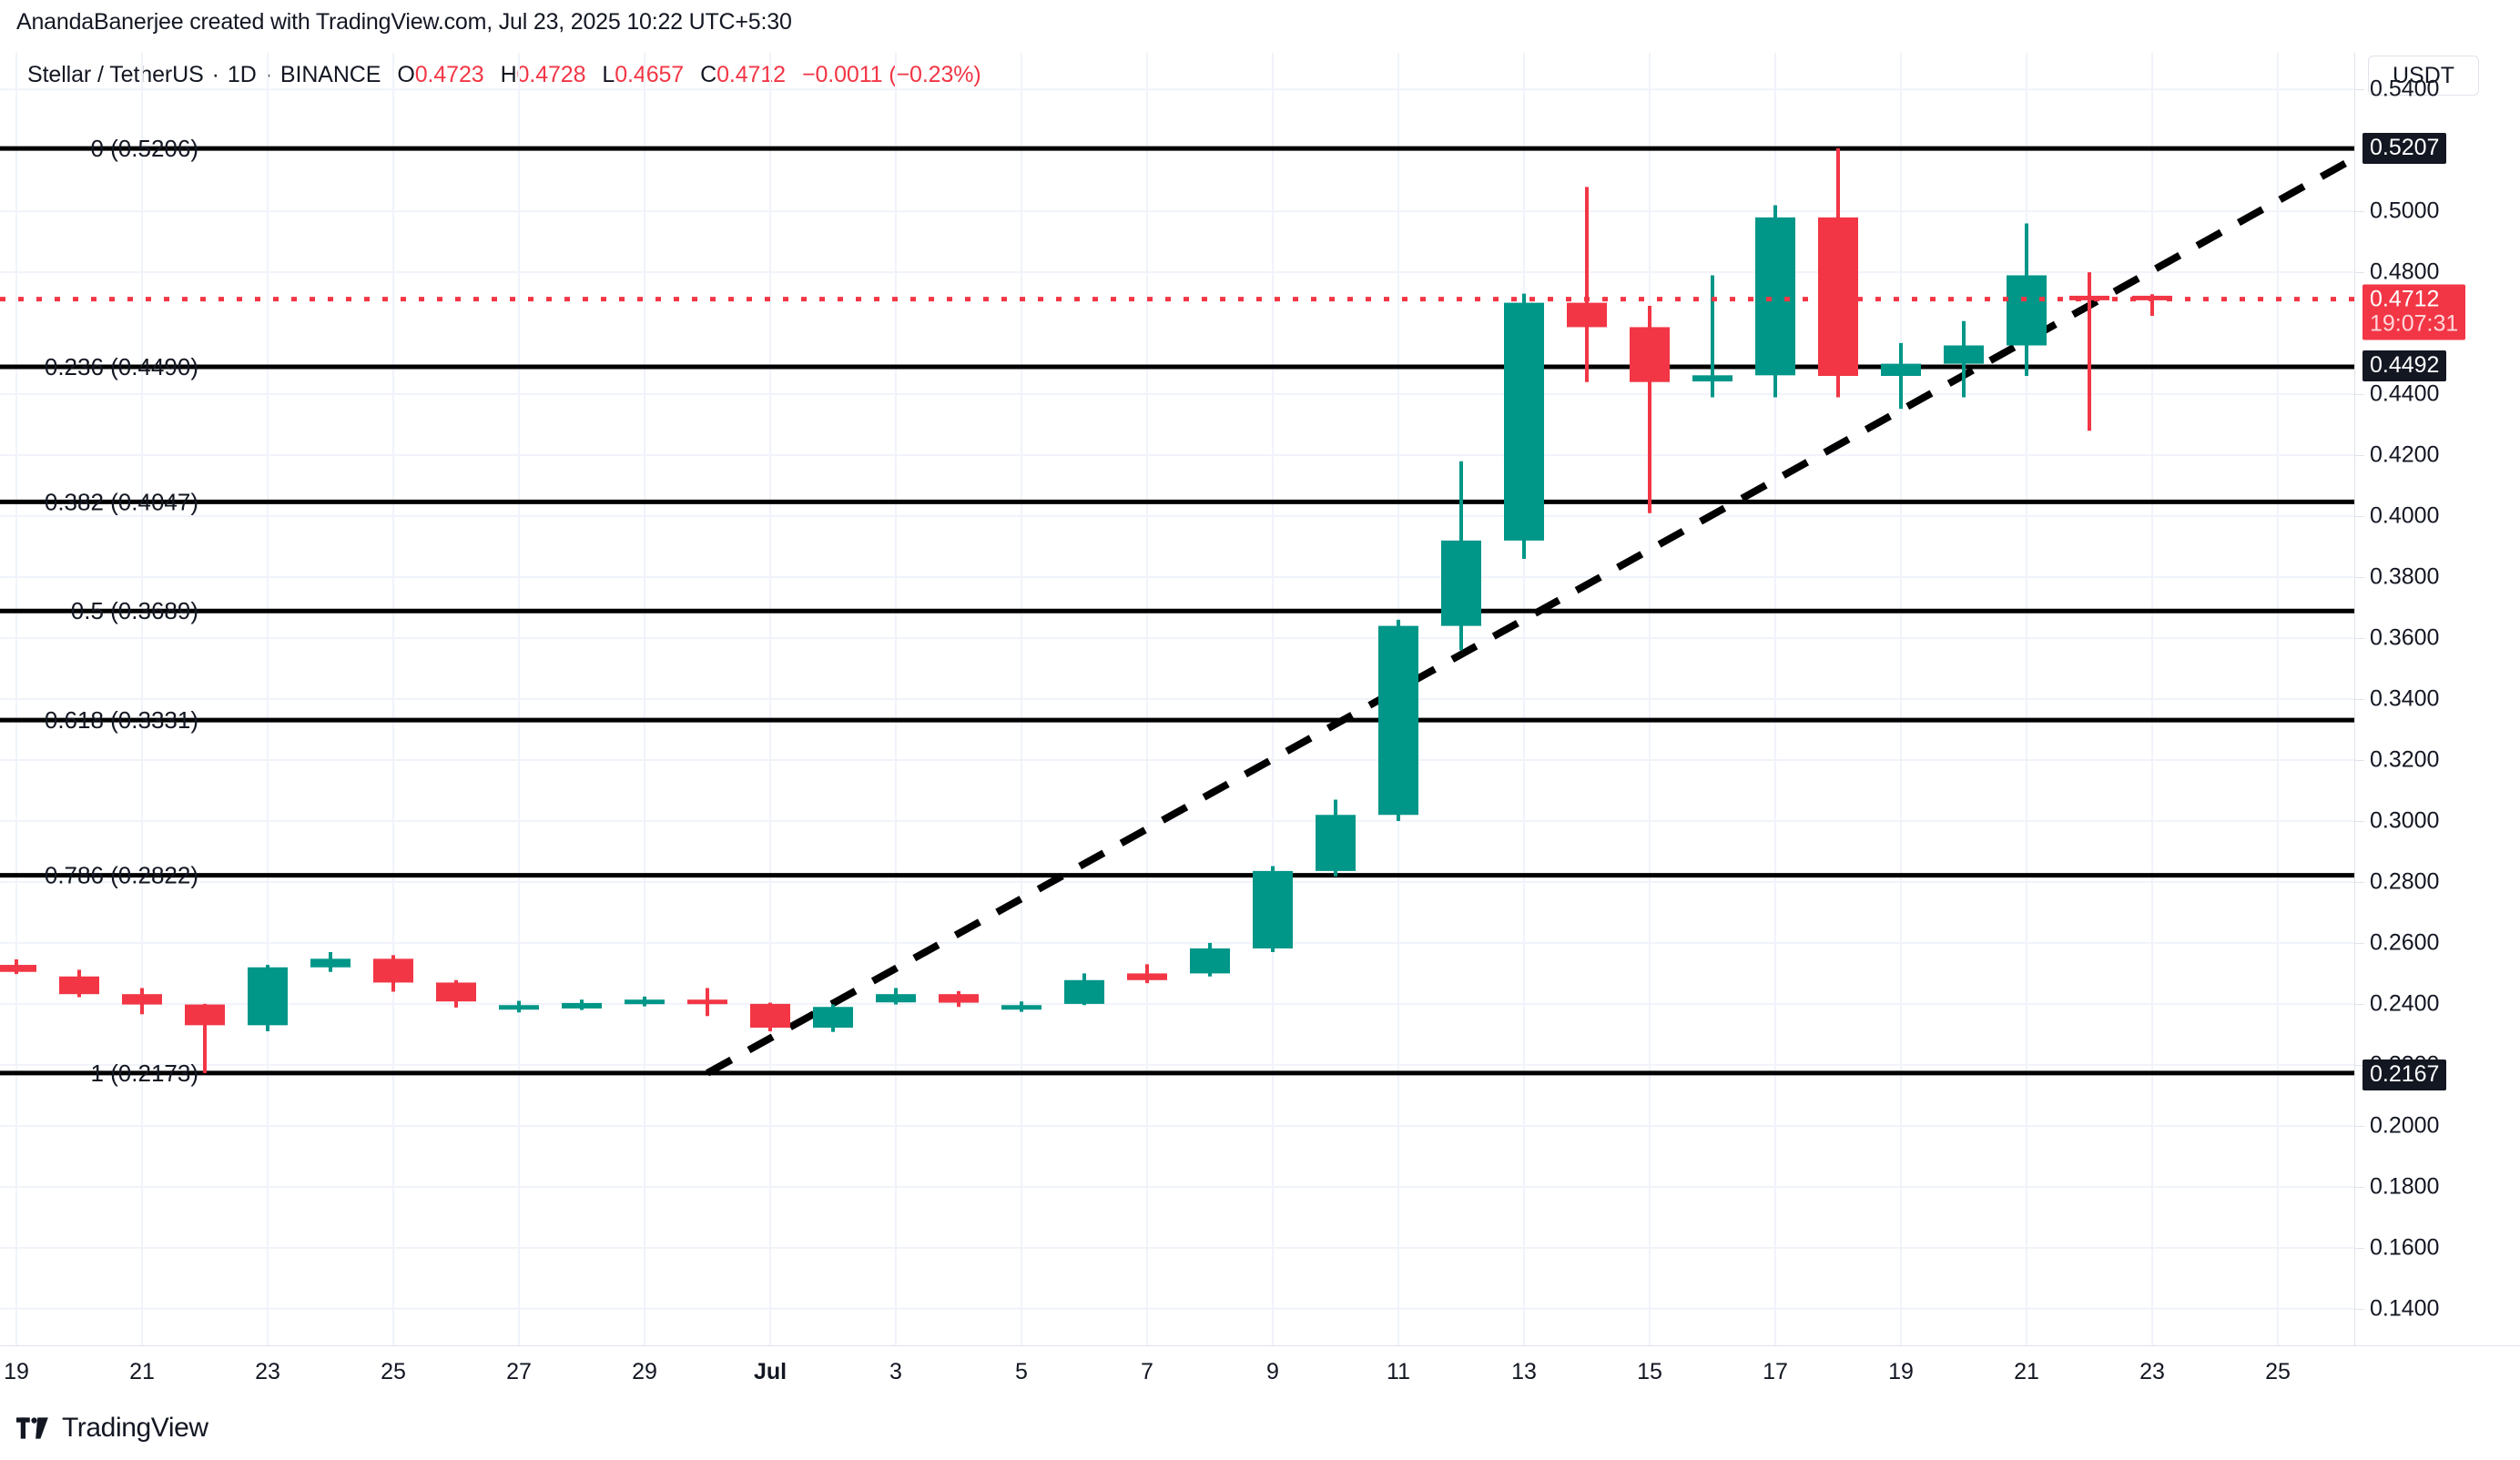 The width and height of the screenshot is (2520, 1460). I want to click on price-tick-label: 0.4800, so click(2405, 272).